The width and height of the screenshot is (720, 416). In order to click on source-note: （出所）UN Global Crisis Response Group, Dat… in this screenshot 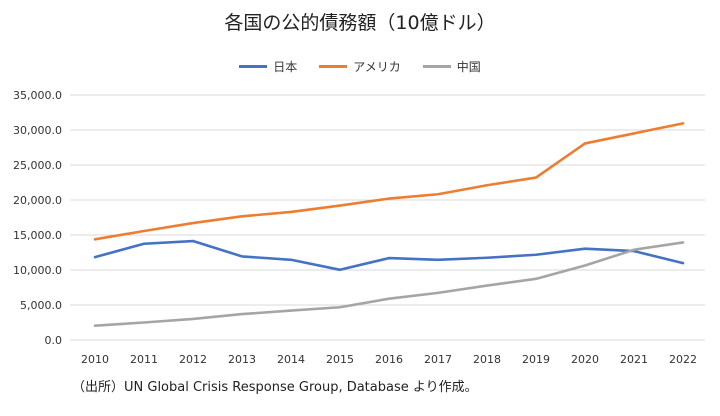, I will do `click(275, 387)`.